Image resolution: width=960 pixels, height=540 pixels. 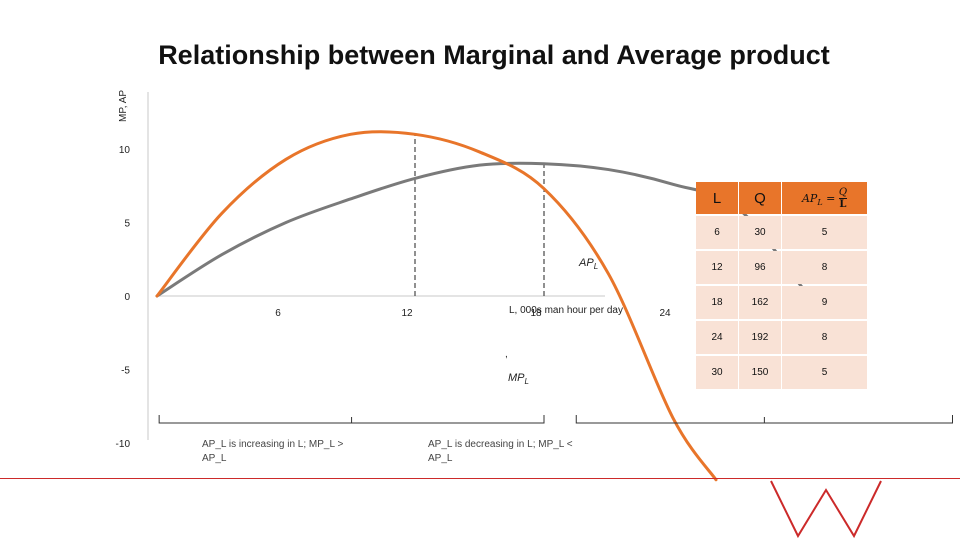 I want to click on table-row: 30 150 5, so click(x=782, y=372).